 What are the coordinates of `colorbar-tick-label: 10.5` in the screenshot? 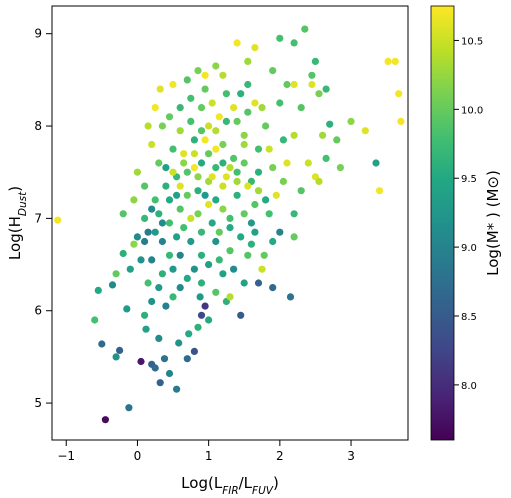 It's located at (472, 41).